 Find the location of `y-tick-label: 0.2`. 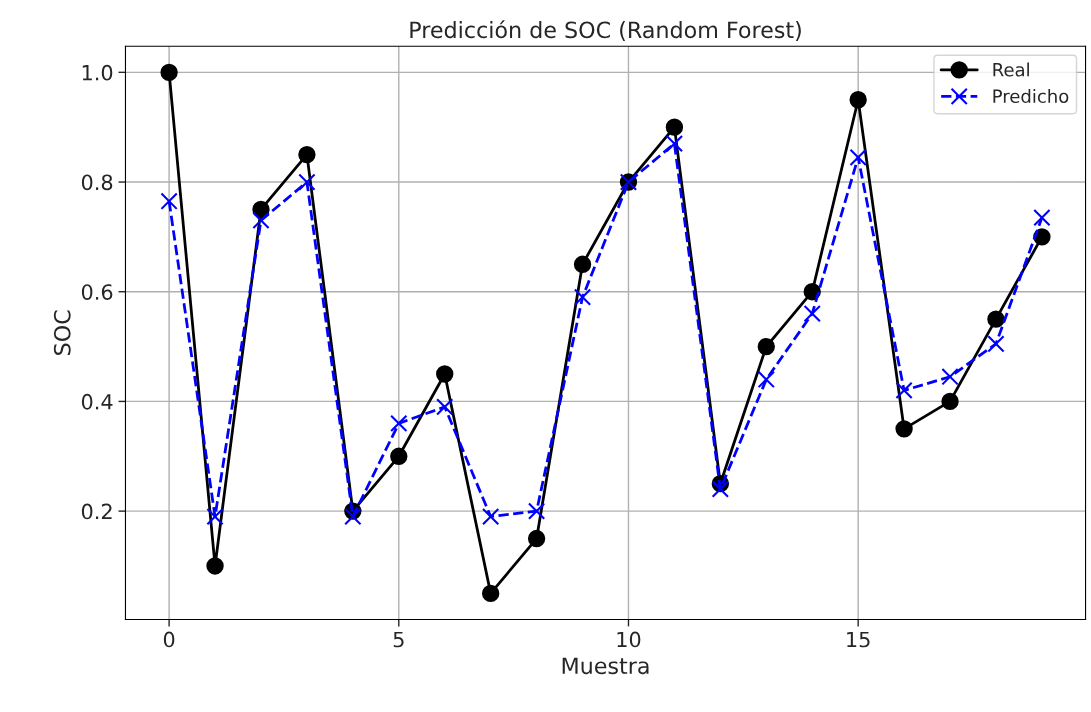

y-tick-label: 0.2 is located at coordinates (96, 511).